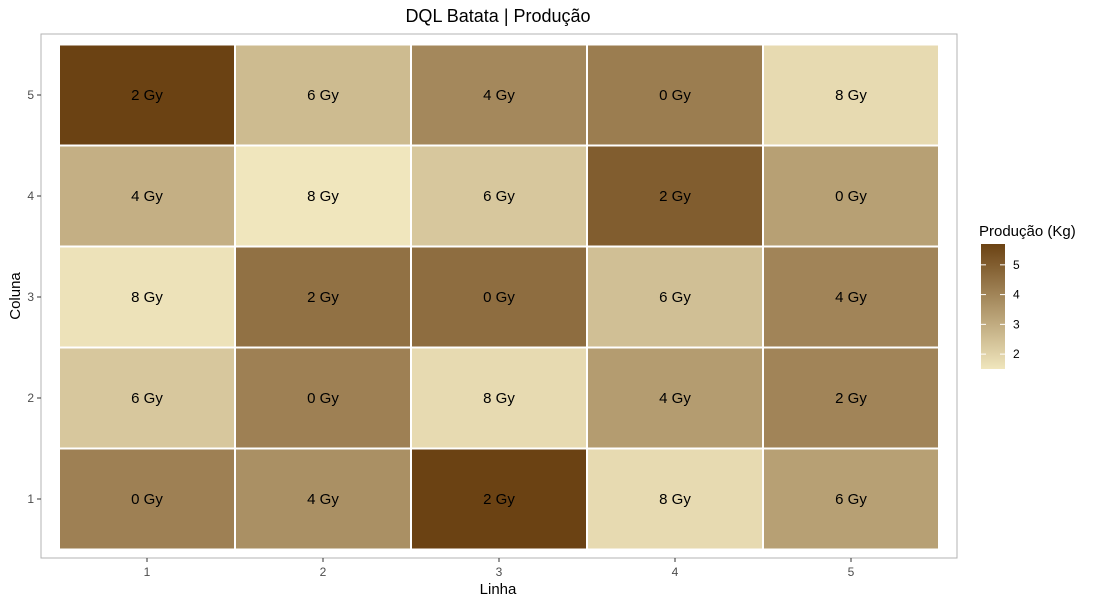  Describe the element at coordinates (1027, 296) in the screenshot. I see `color-legend: Produção (Kg) 2 3 4 5` at that location.